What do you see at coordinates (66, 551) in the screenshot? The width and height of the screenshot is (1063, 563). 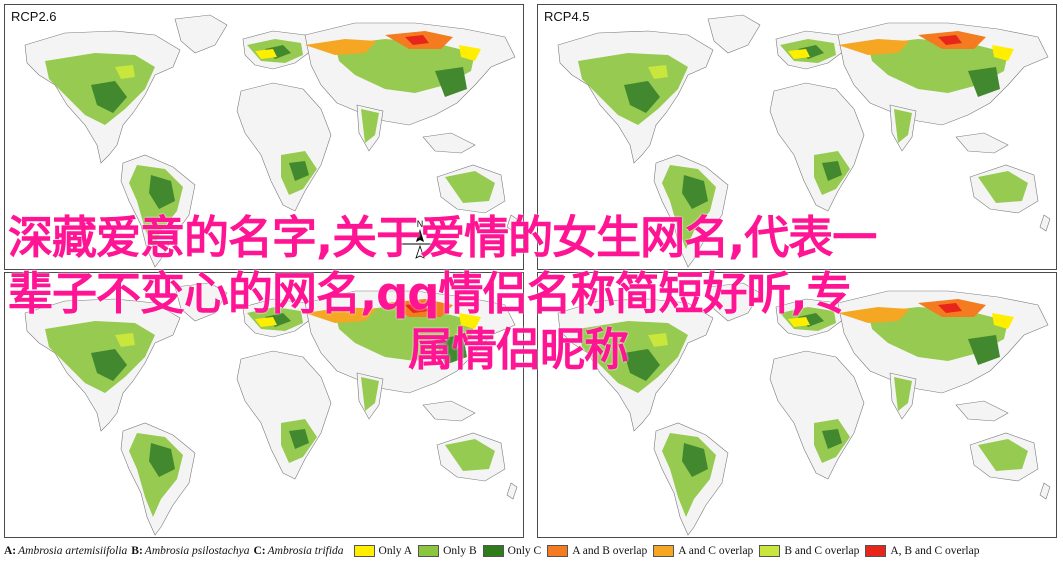 I see `legend-species-a: A: Ambrosia artemisiifolia` at bounding box center [66, 551].